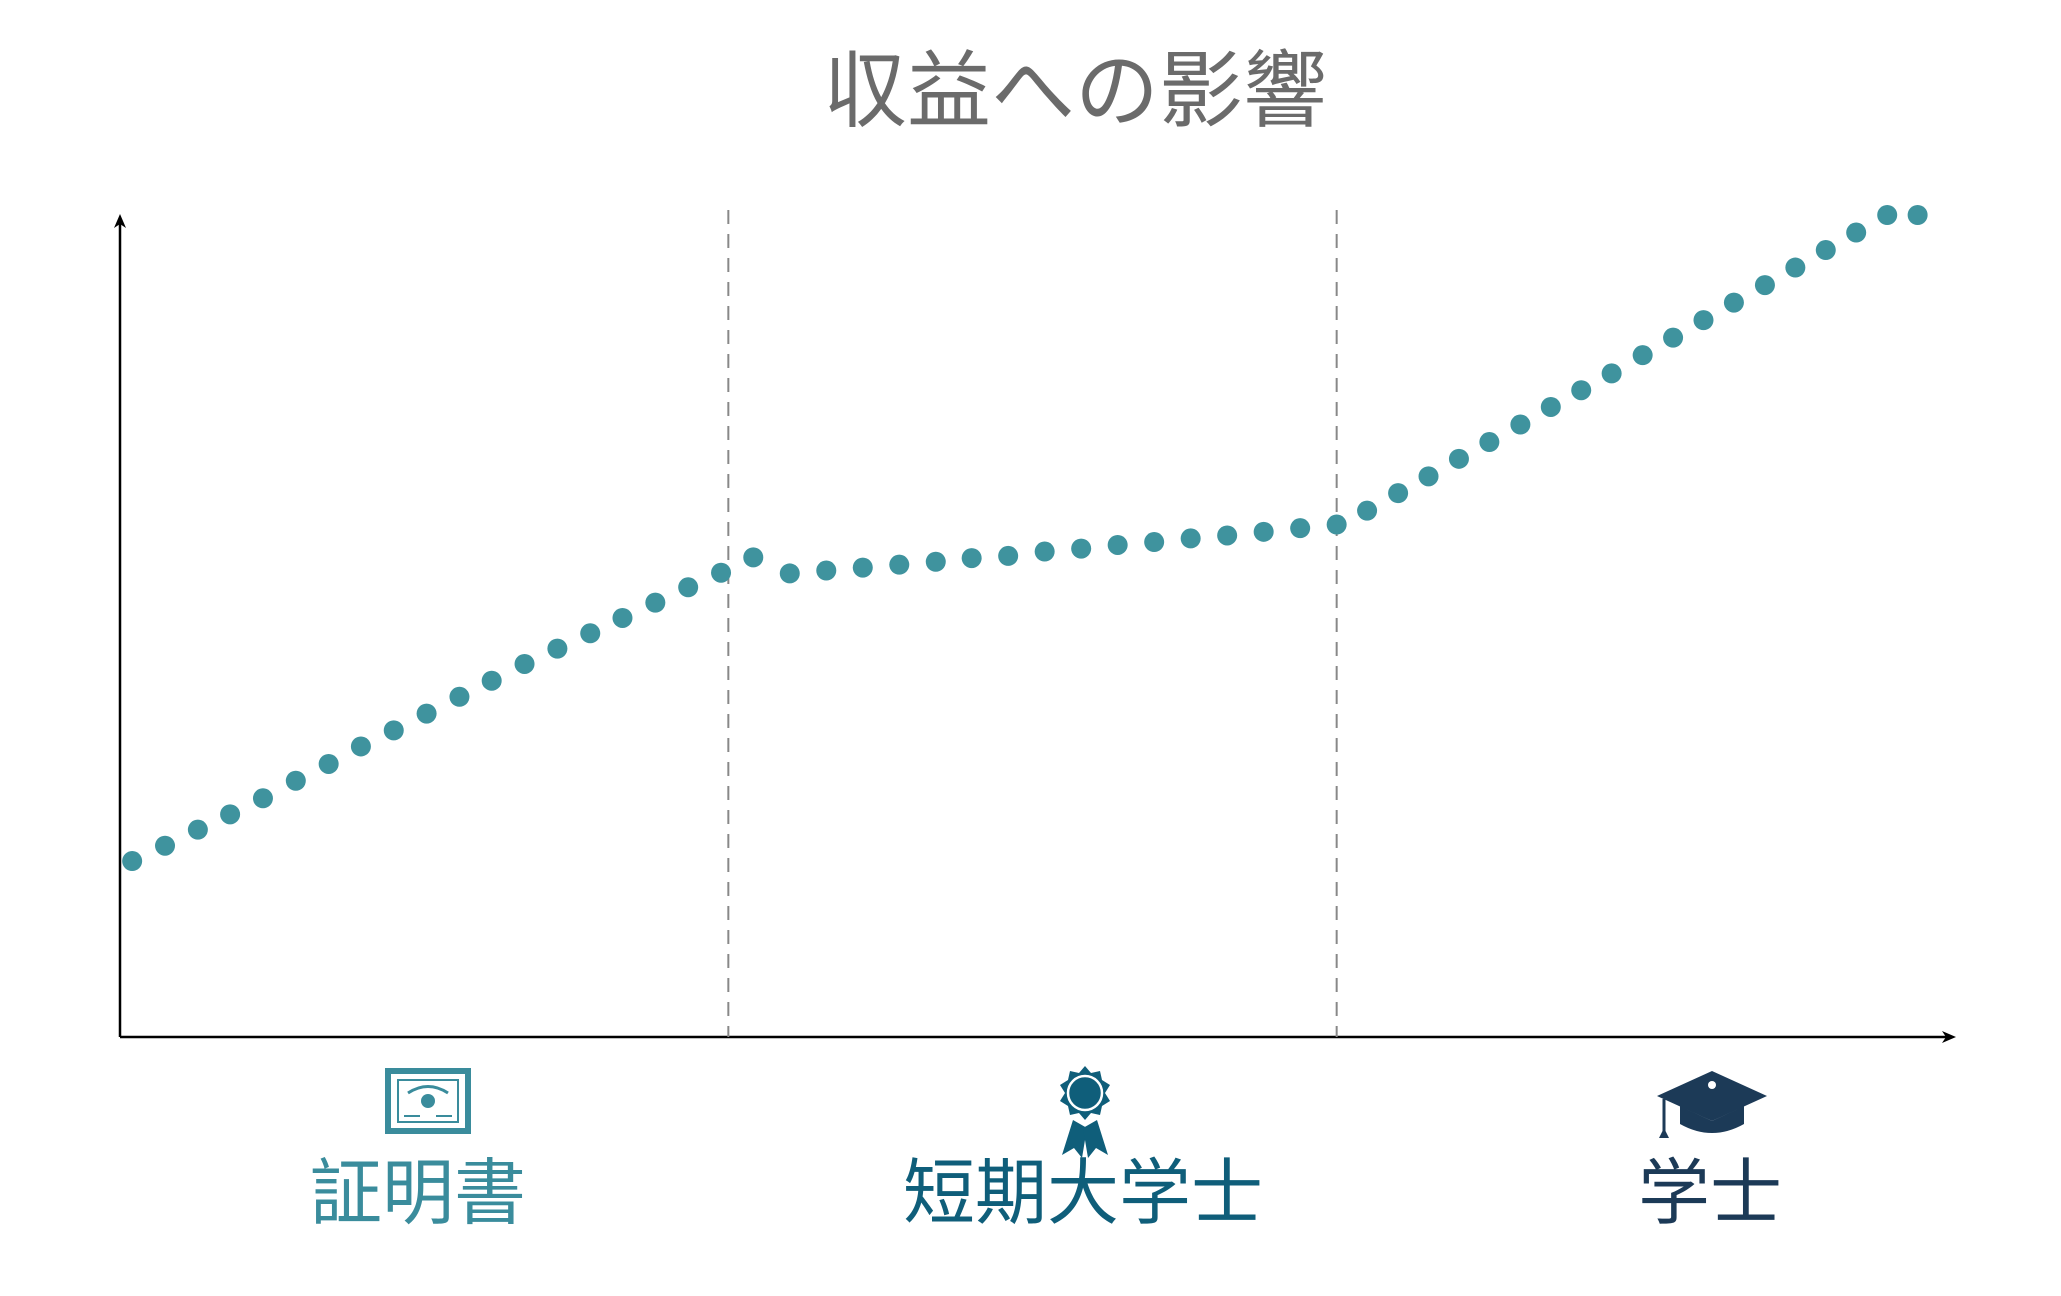 The width and height of the screenshot is (2061, 1296). I want to click on category-label-bachelor: 学士, so click(1710, 1193).